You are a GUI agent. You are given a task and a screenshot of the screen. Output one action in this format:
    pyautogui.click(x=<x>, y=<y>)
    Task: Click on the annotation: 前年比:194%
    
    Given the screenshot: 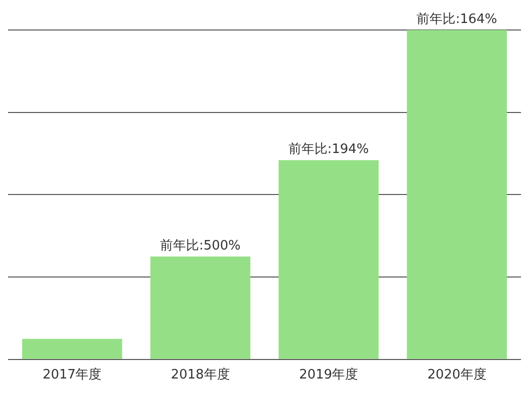 What is the action you would take?
    pyautogui.click(x=328, y=149)
    